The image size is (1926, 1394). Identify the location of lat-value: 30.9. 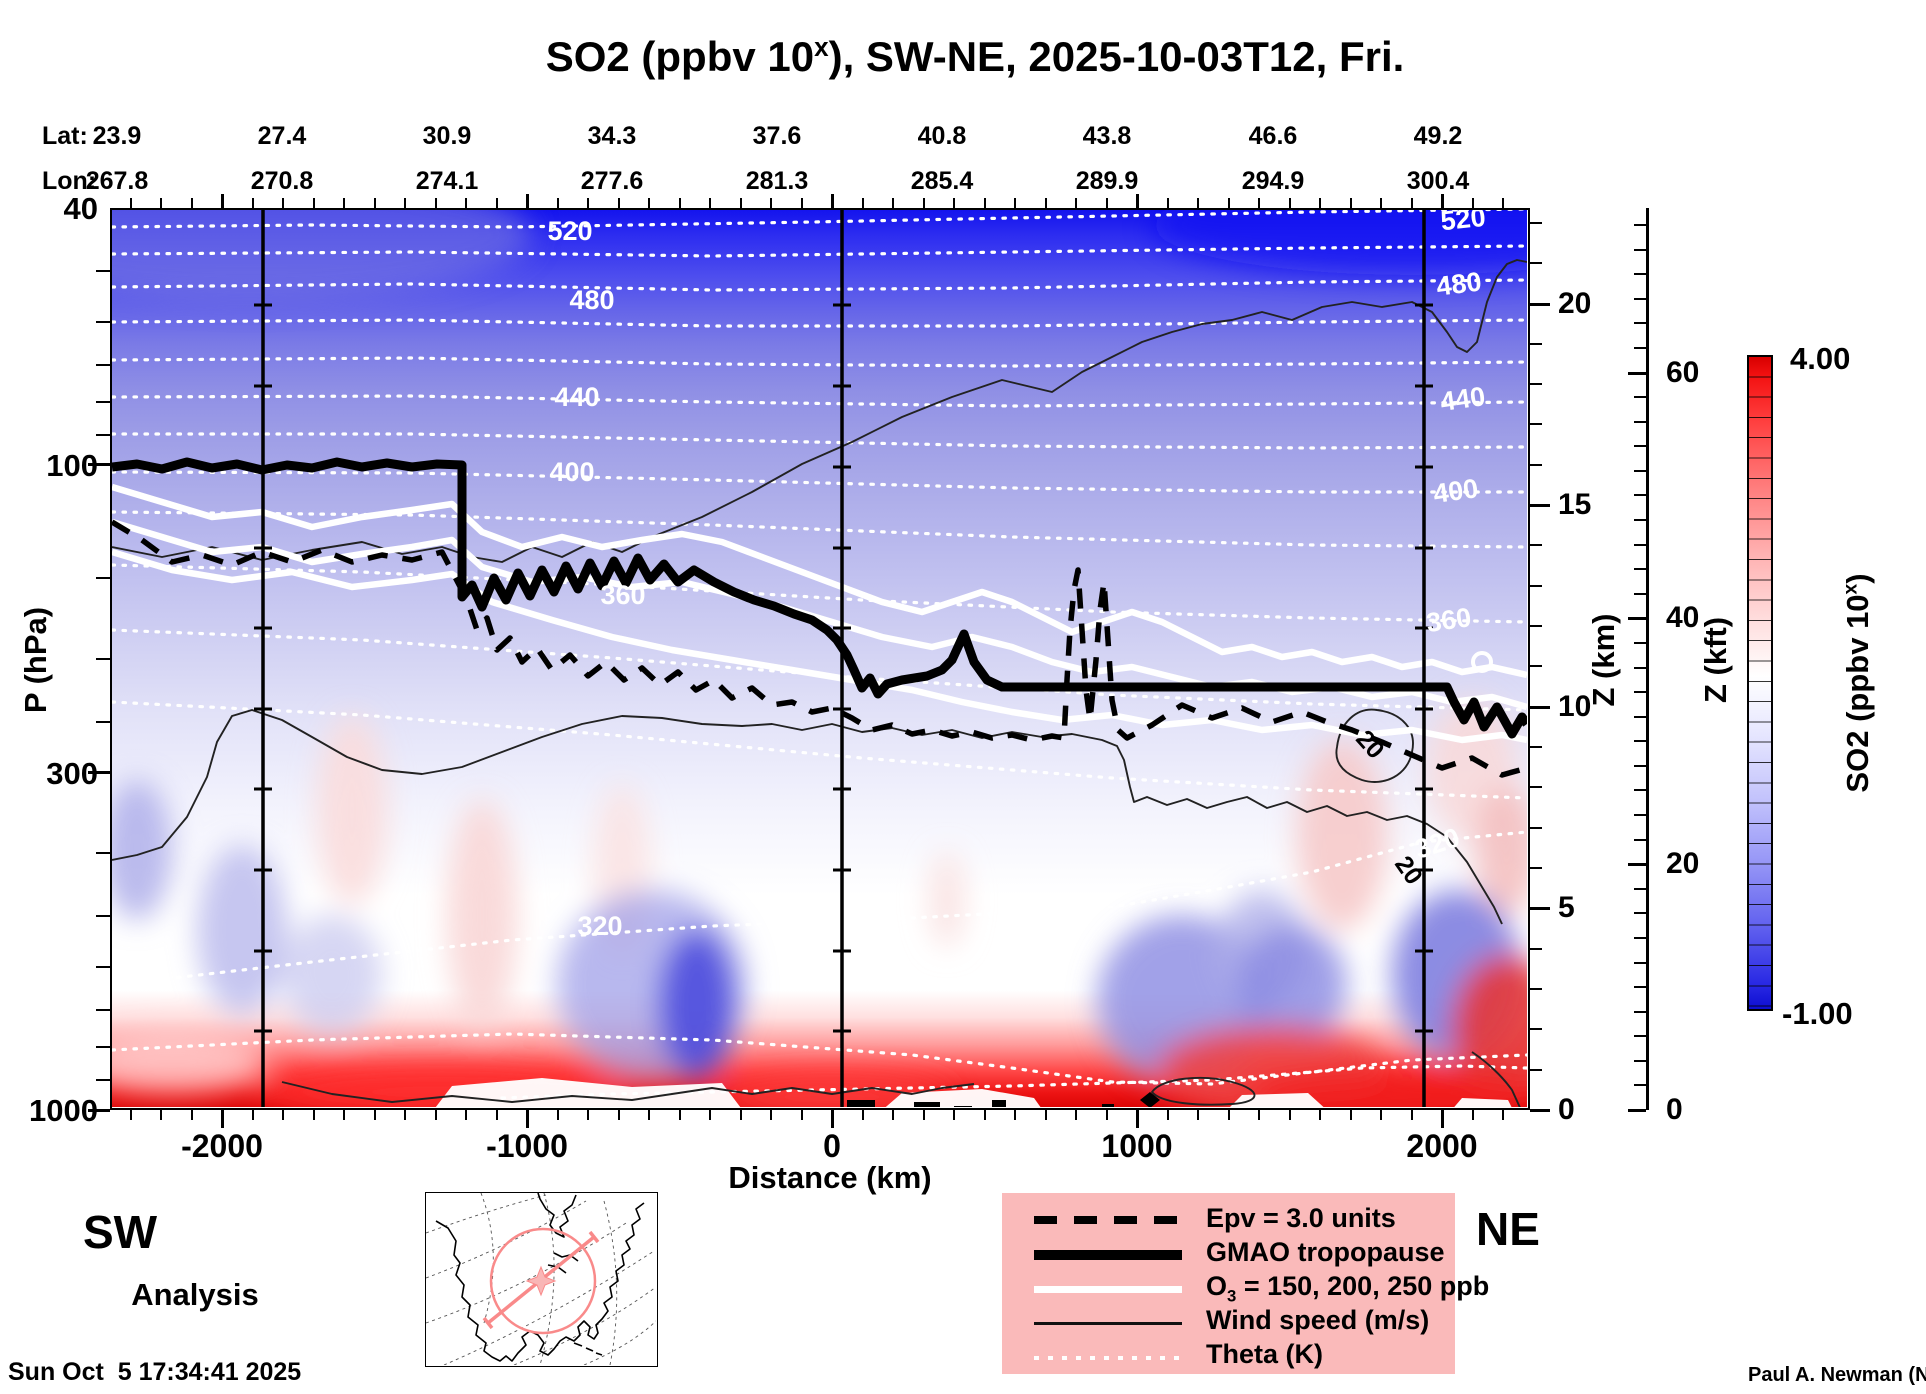
(447, 136).